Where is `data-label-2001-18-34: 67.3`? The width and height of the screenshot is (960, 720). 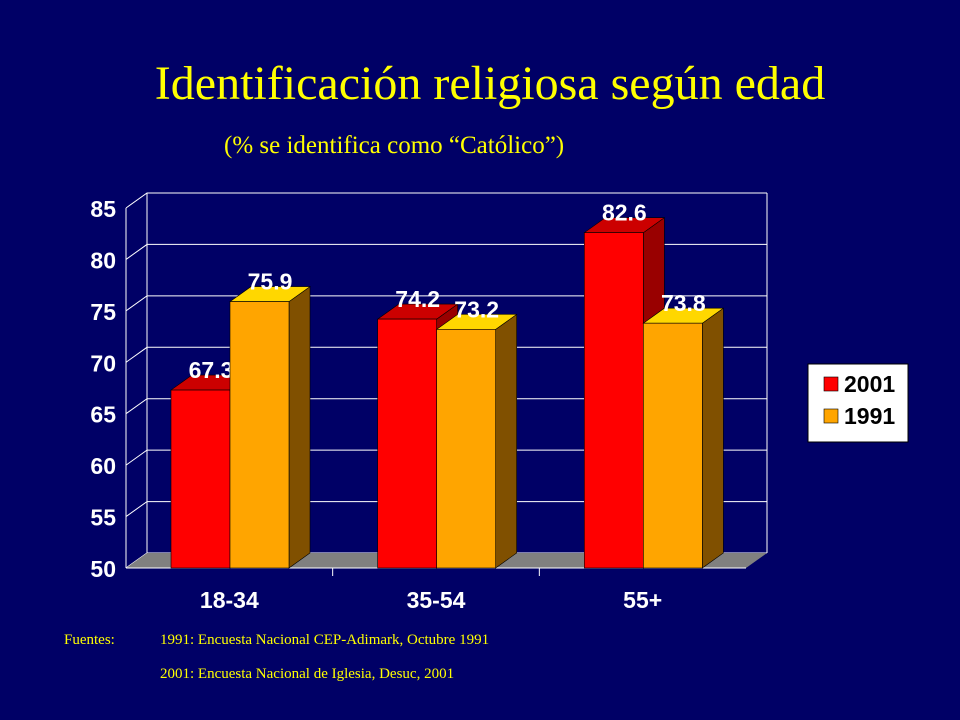 data-label-2001-18-34: 67.3 is located at coordinates (211, 370).